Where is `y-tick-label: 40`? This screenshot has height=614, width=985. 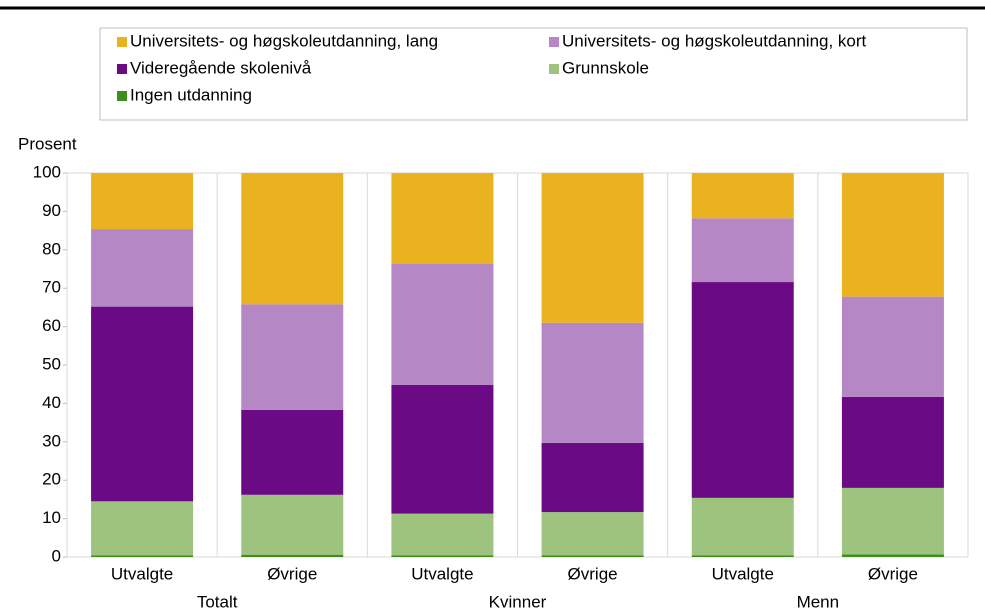
y-tick-label: 40 is located at coordinates (51, 402).